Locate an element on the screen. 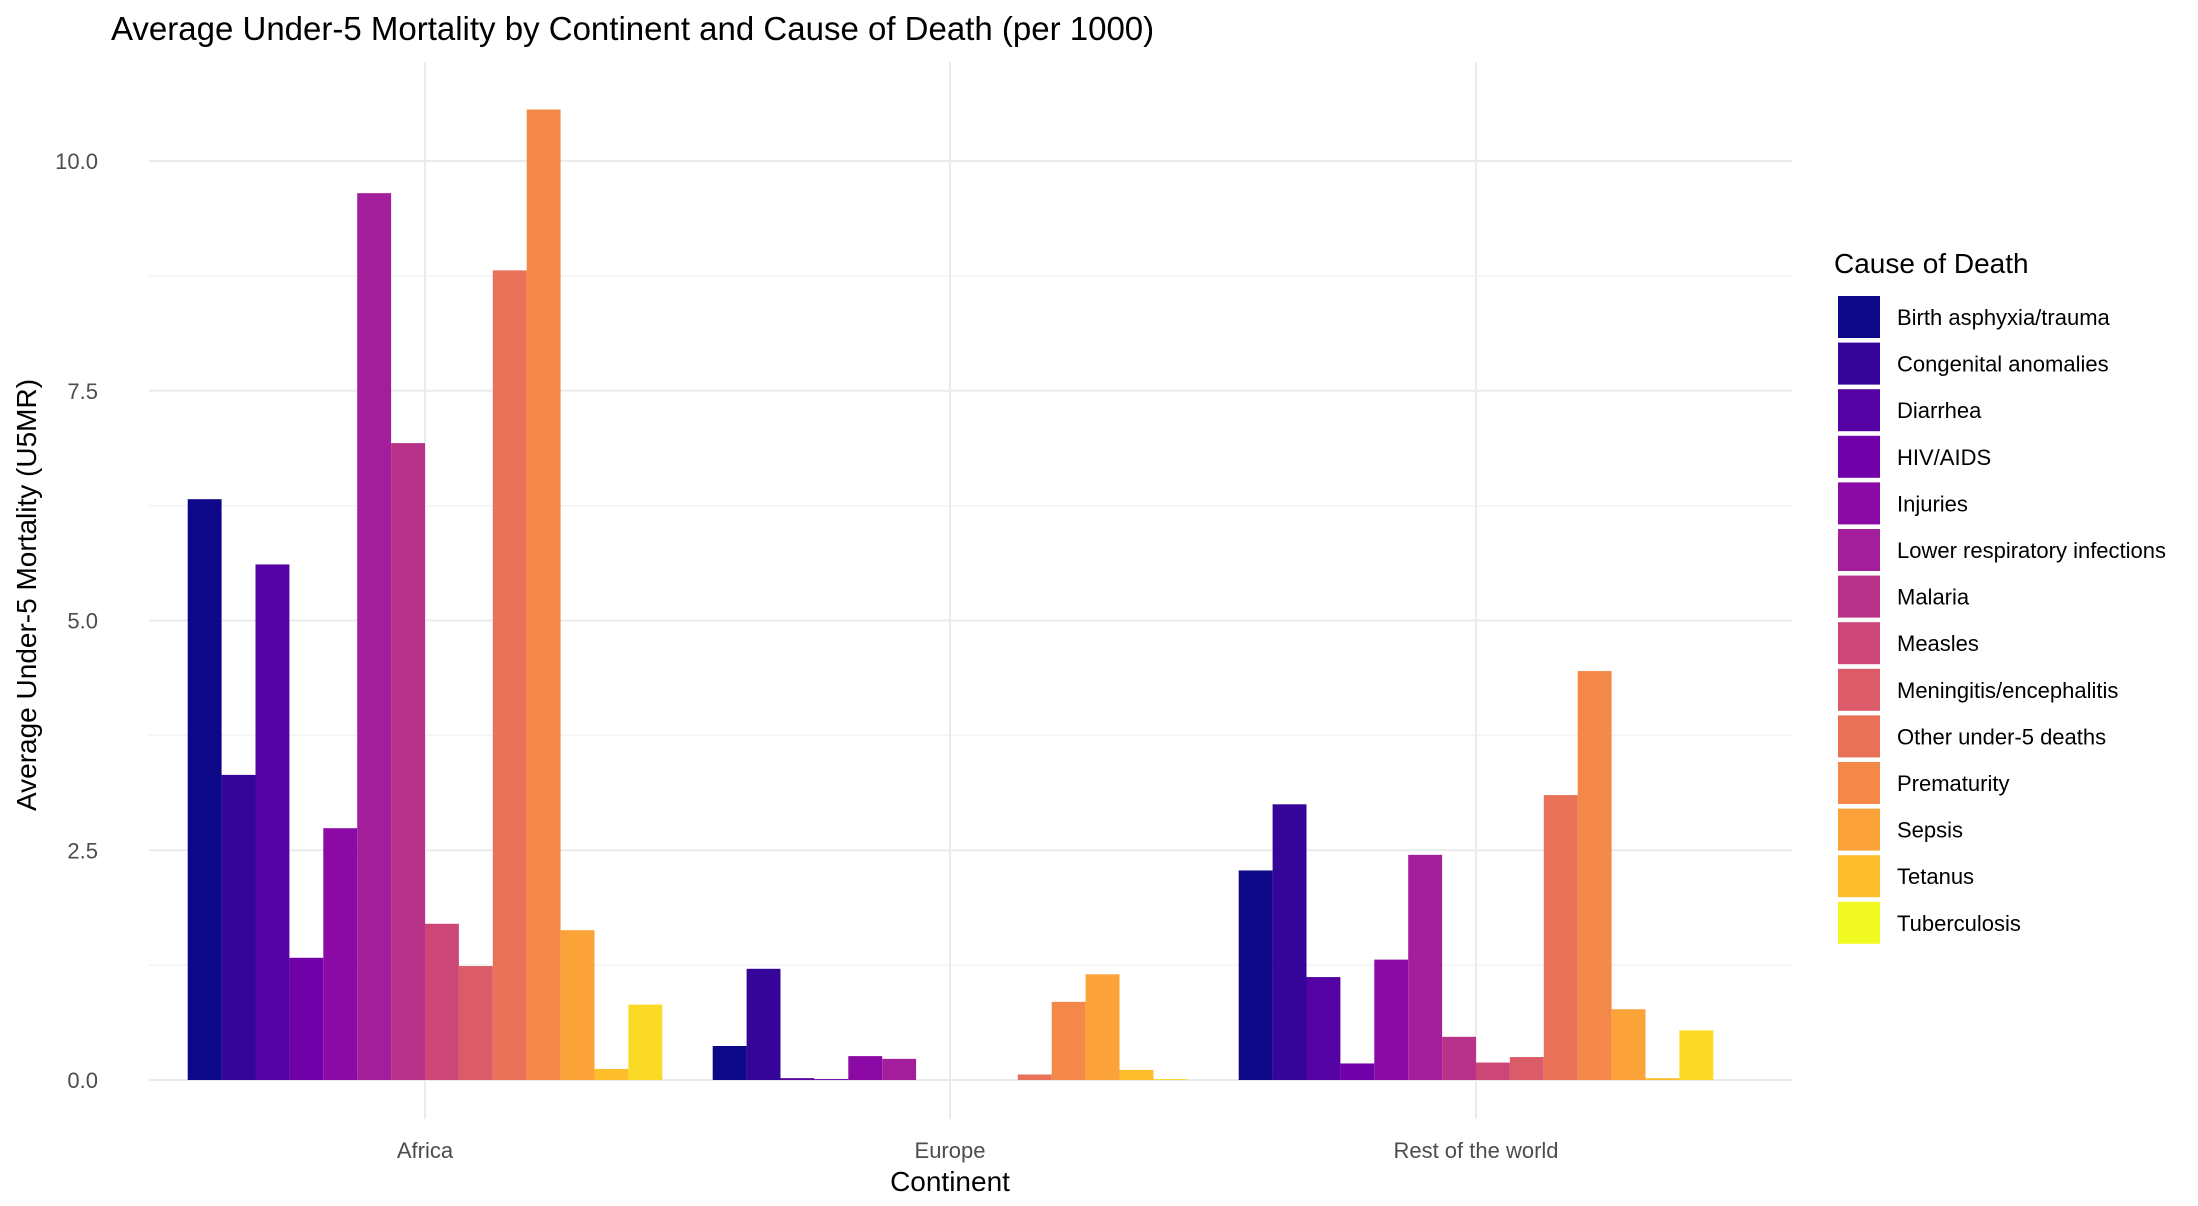  legend-label: Tuberculosis is located at coordinates (1959, 923).